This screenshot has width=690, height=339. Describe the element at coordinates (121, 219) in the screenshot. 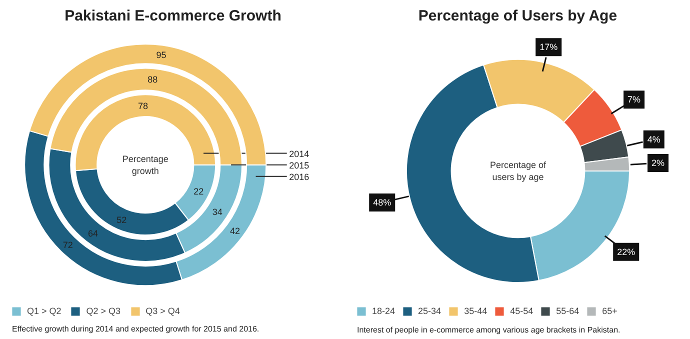

I see `data-label: 52` at that location.